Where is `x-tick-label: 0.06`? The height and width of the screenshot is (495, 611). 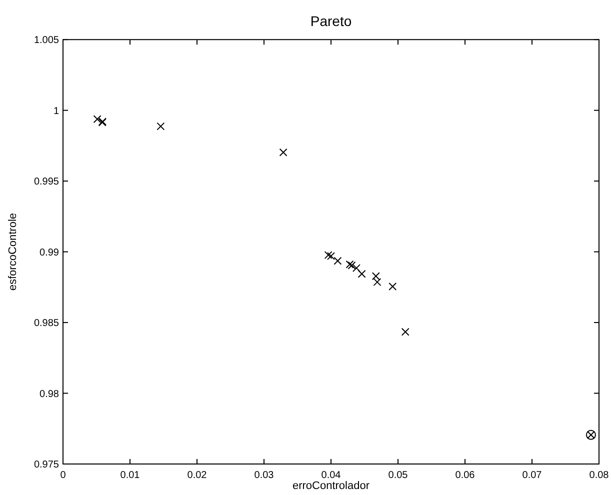 x-tick-label: 0.06 is located at coordinates (465, 475).